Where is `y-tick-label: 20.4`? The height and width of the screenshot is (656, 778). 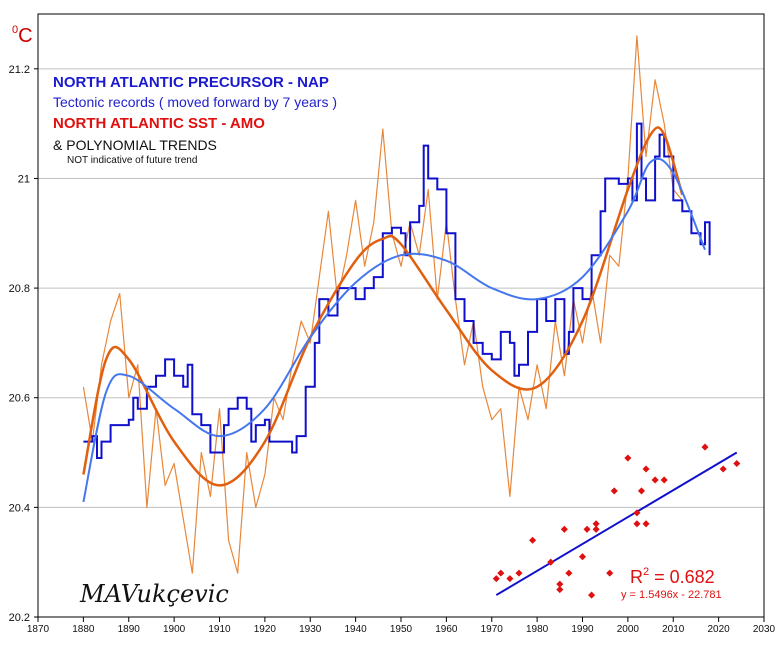 y-tick-label: 20.4 is located at coordinates (19, 508).